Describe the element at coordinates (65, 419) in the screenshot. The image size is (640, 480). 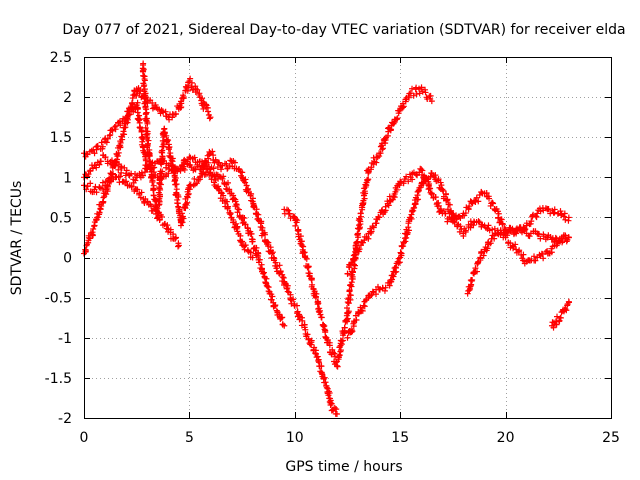
I see `y-tick-label: -2` at that location.